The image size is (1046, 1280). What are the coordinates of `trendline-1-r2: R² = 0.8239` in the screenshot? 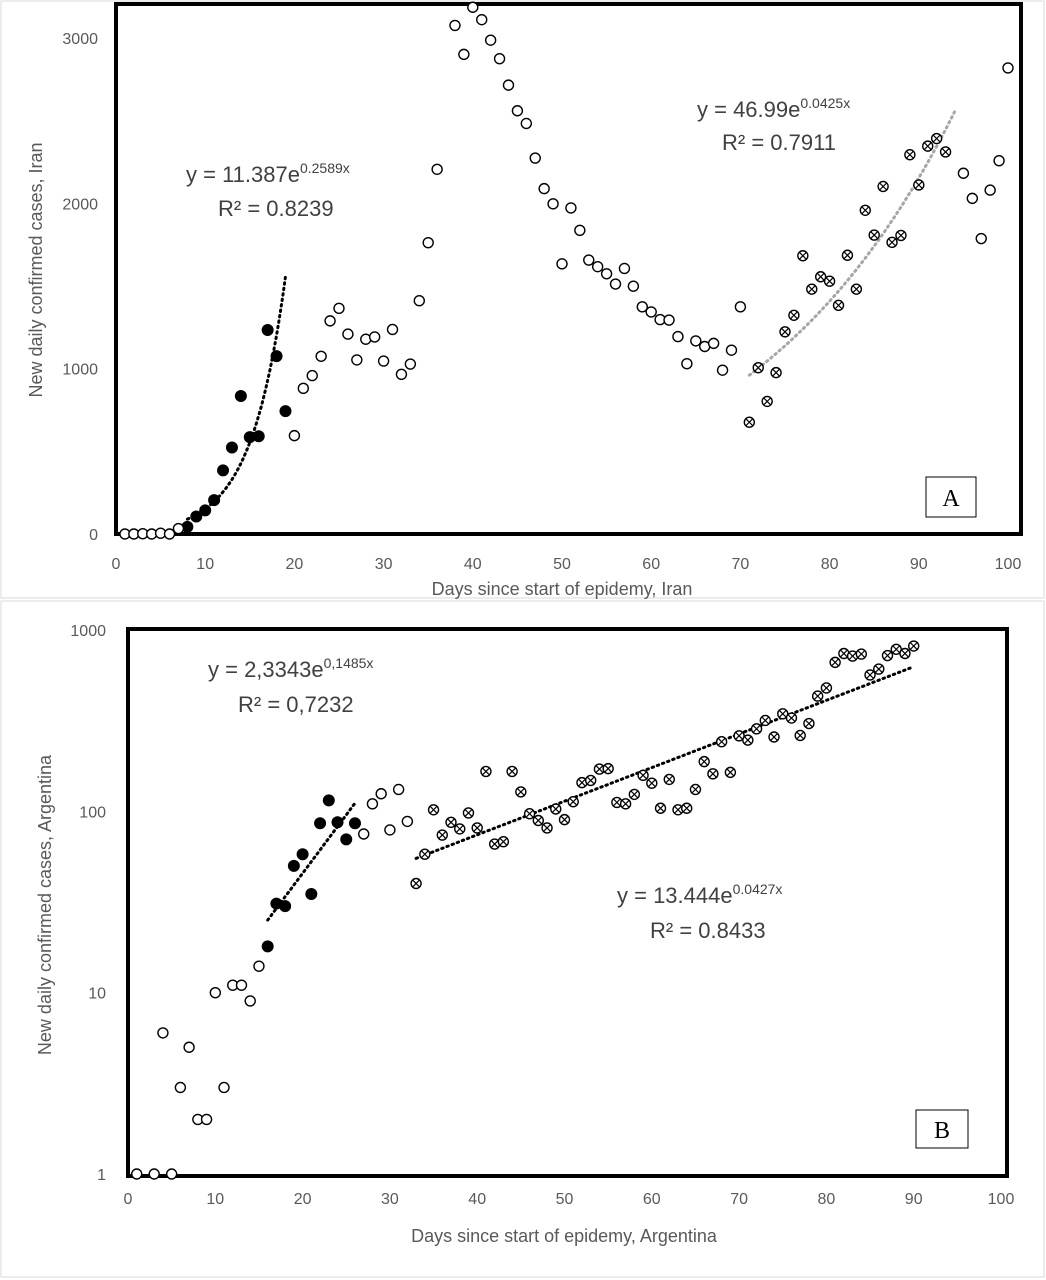 It's located at (276, 208).